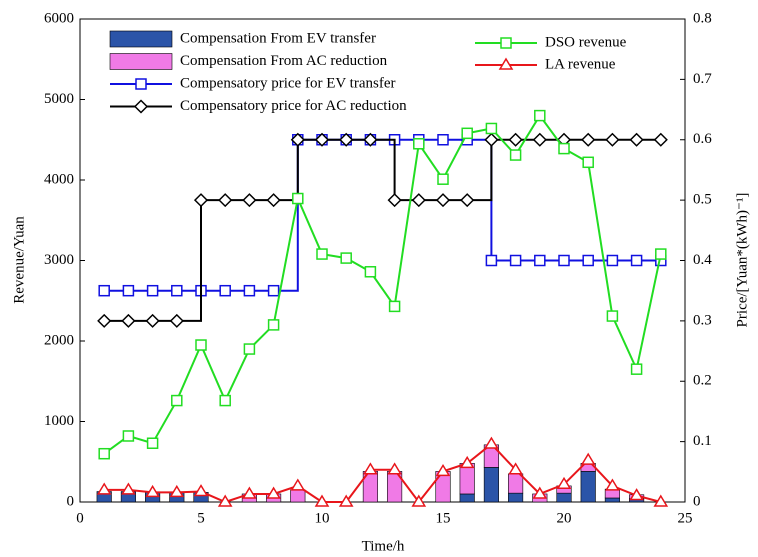 This screenshot has height=557, width=758. Describe the element at coordinates (697, 501) in the screenshot. I see `y2-tick-label: 0` at that location.